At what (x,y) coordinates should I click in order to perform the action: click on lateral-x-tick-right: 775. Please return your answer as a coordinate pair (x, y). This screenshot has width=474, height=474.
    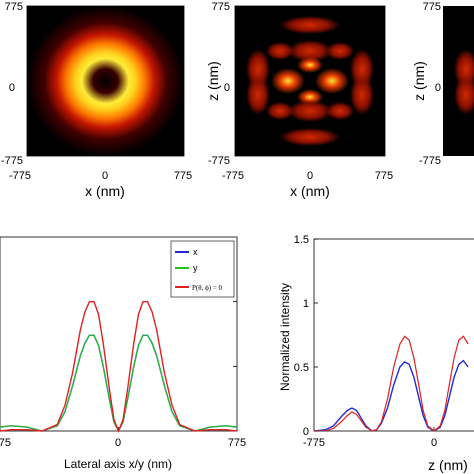
    Looking at the image, I should click on (237, 443).